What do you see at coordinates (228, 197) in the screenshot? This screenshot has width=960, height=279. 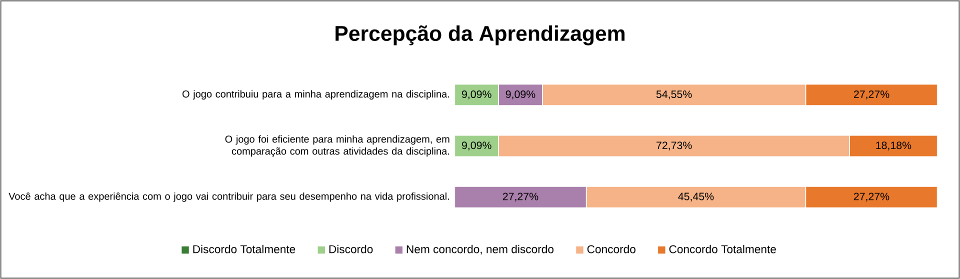 I see `y-tick-label: Você acha que a experiência com o jogo vai contribuir para seu desempenho na vida profissional.` at bounding box center [228, 197].